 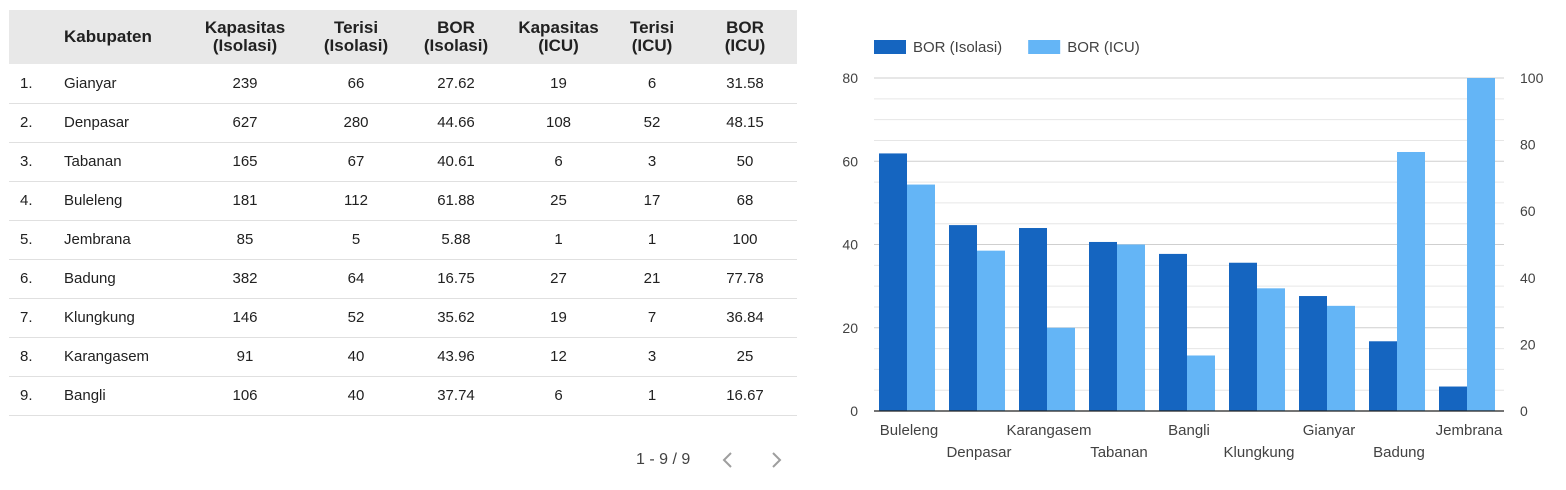 What do you see at coordinates (356, 278) in the screenshot?
I see `cell-terisi-isolasi: 64` at bounding box center [356, 278].